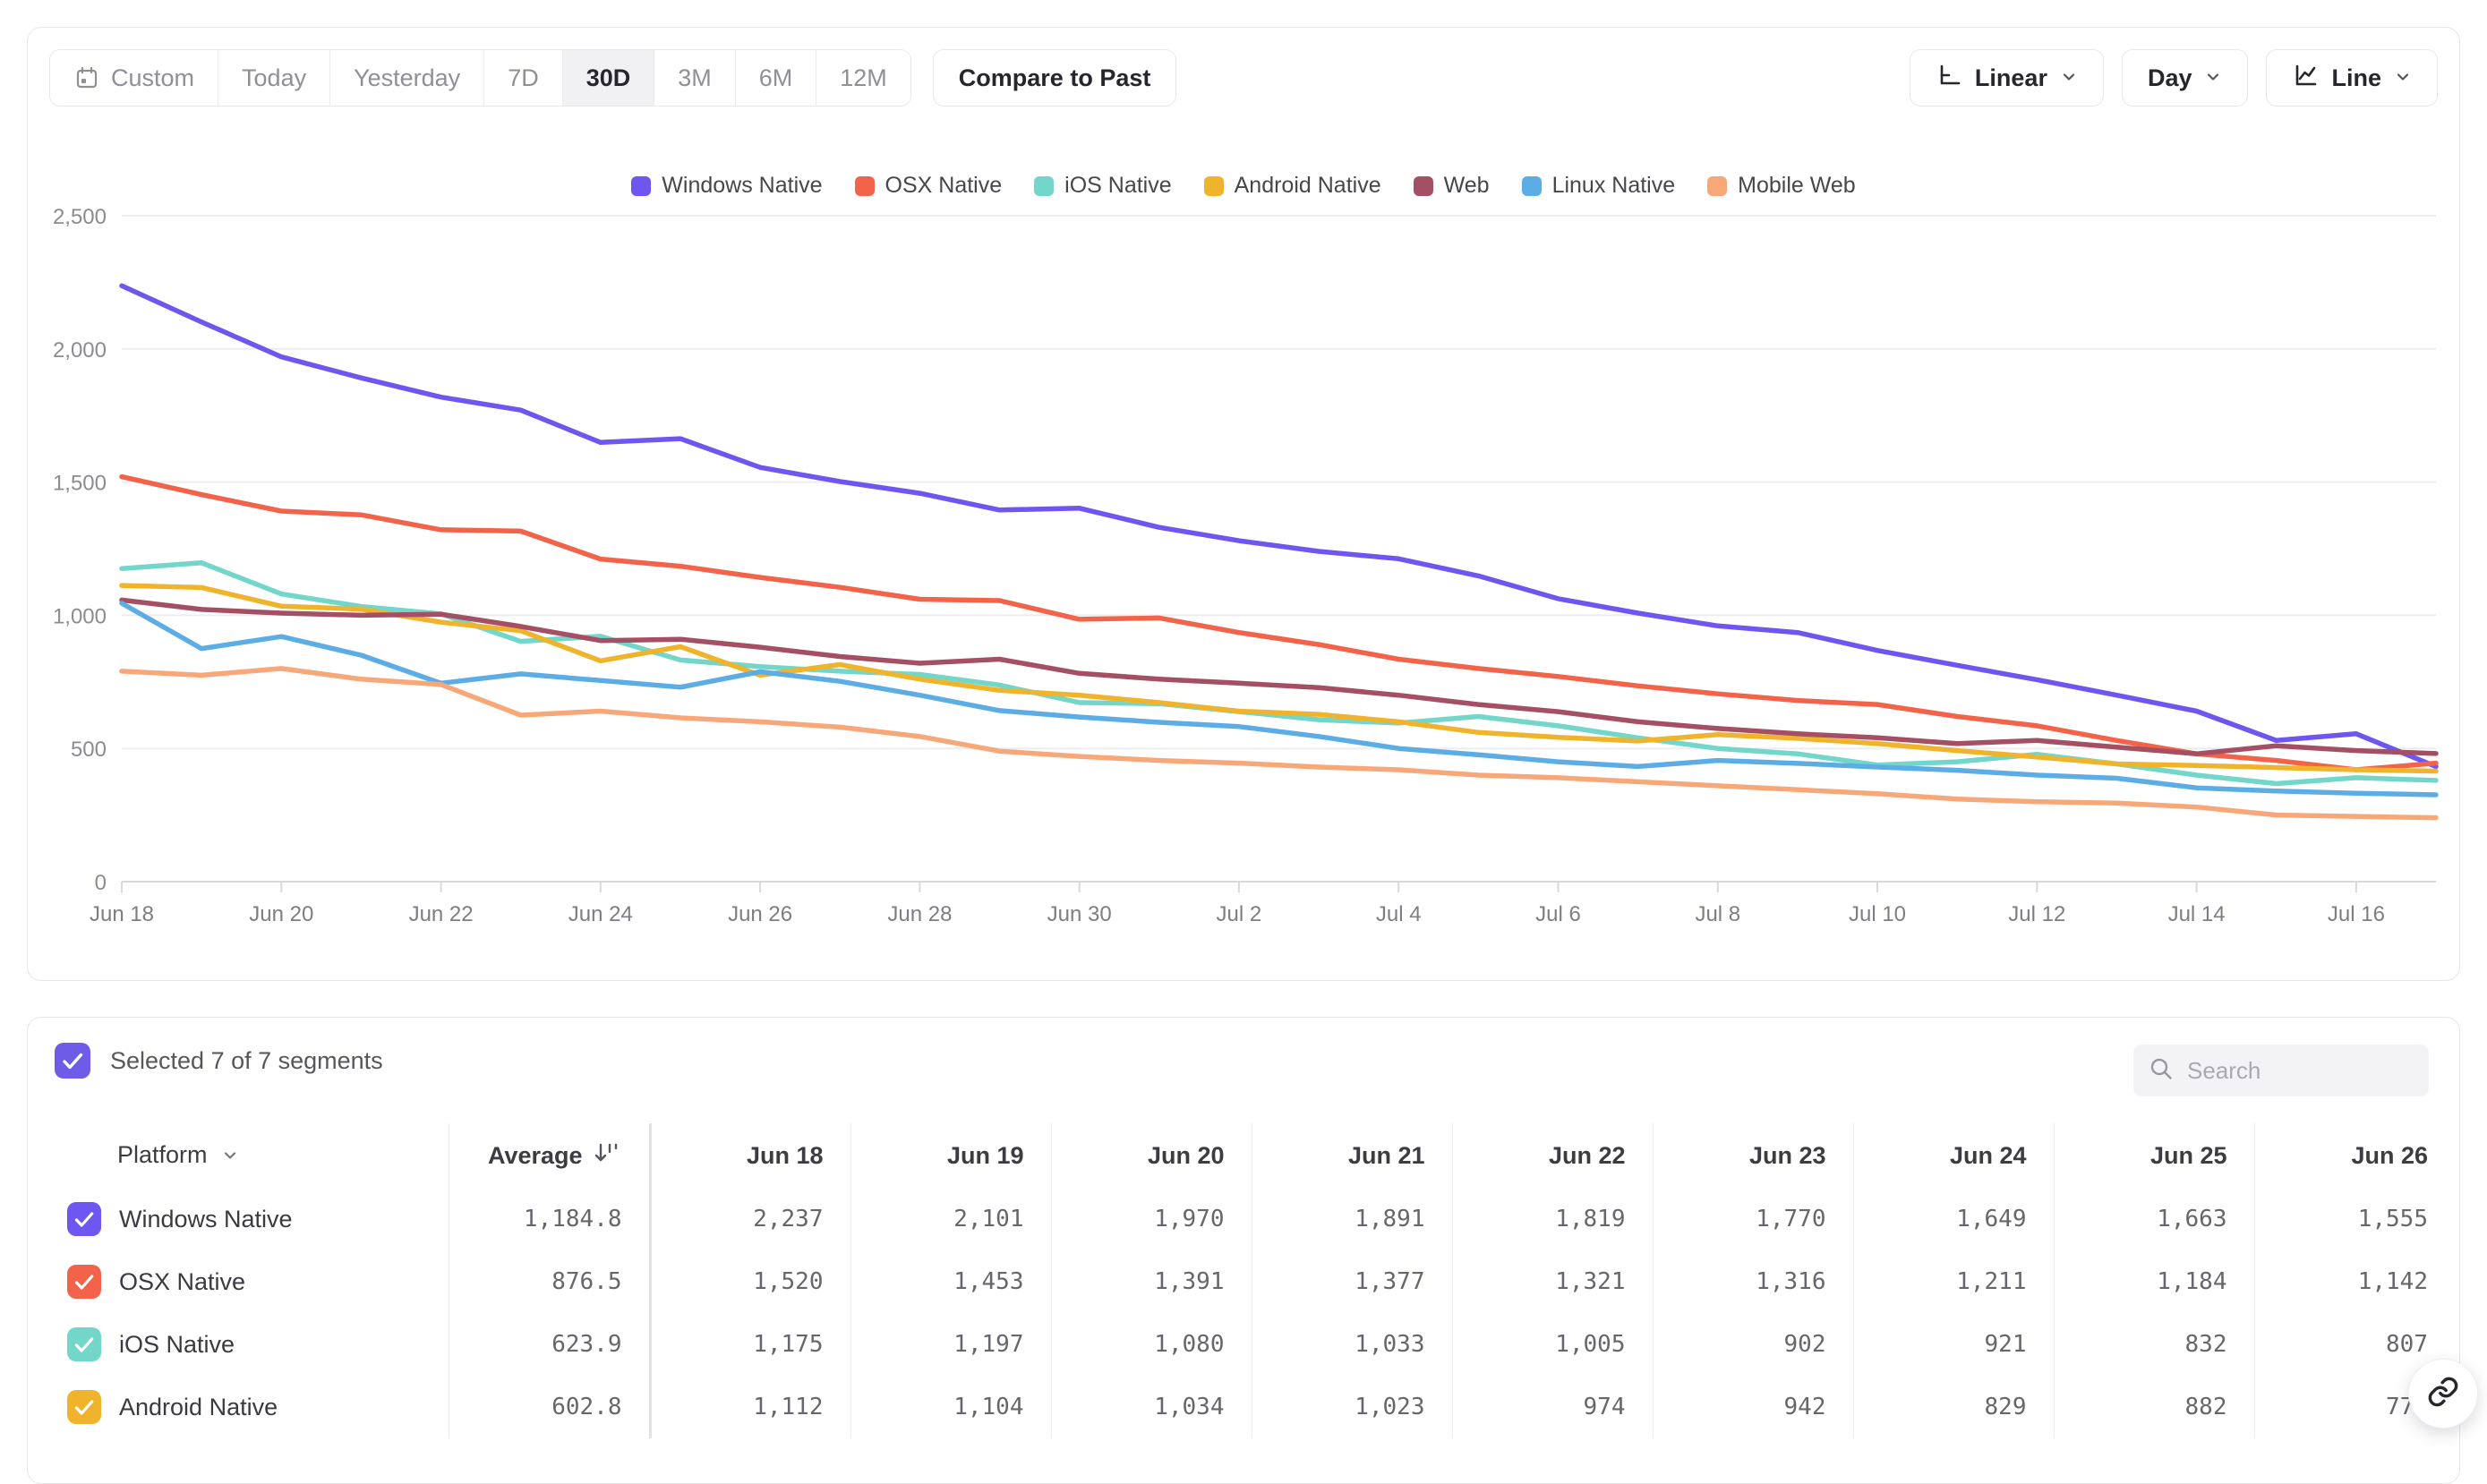 This screenshot has height=1484, width=2487. Describe the element at coordinates (928, 186) in the screenshot. I see `legend-item-osx-native: OSX Native` at that location.